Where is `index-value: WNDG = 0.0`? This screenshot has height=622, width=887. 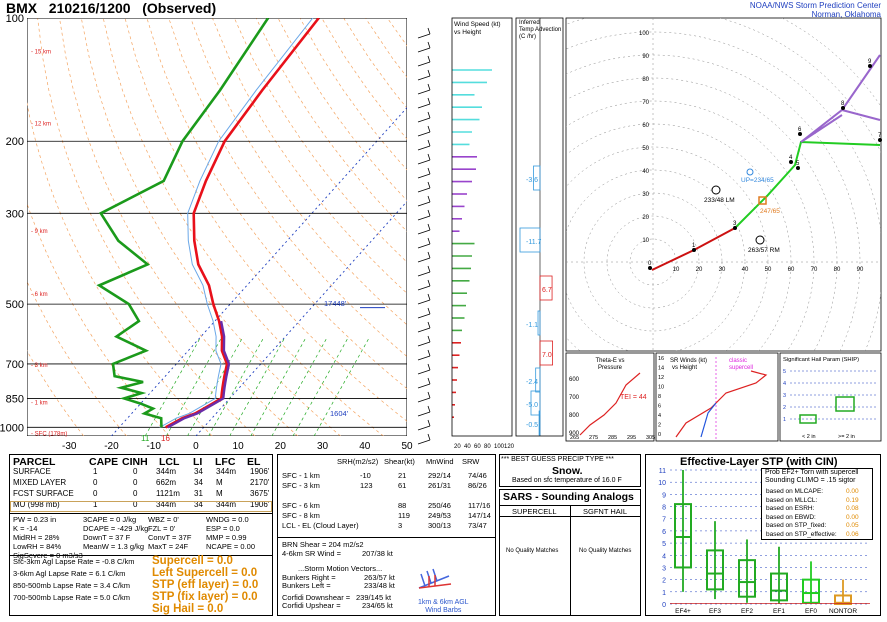
index-value: WNDG = 0.0 is located at coordinates (227, 519).